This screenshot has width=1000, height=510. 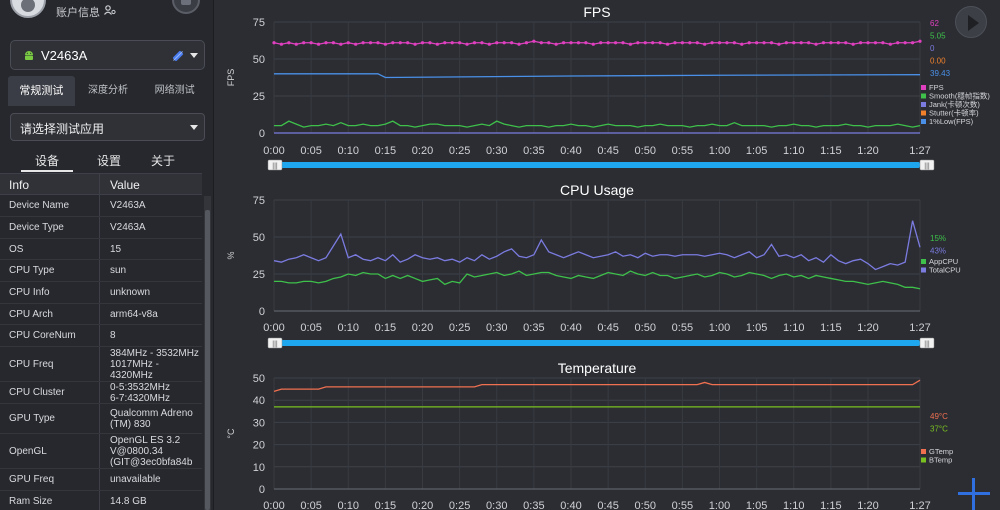 What do you see at coordinates (101, 228) in the screenshot?
I see `table-row: Device Type V2463A` at bounding box center [101, 228].